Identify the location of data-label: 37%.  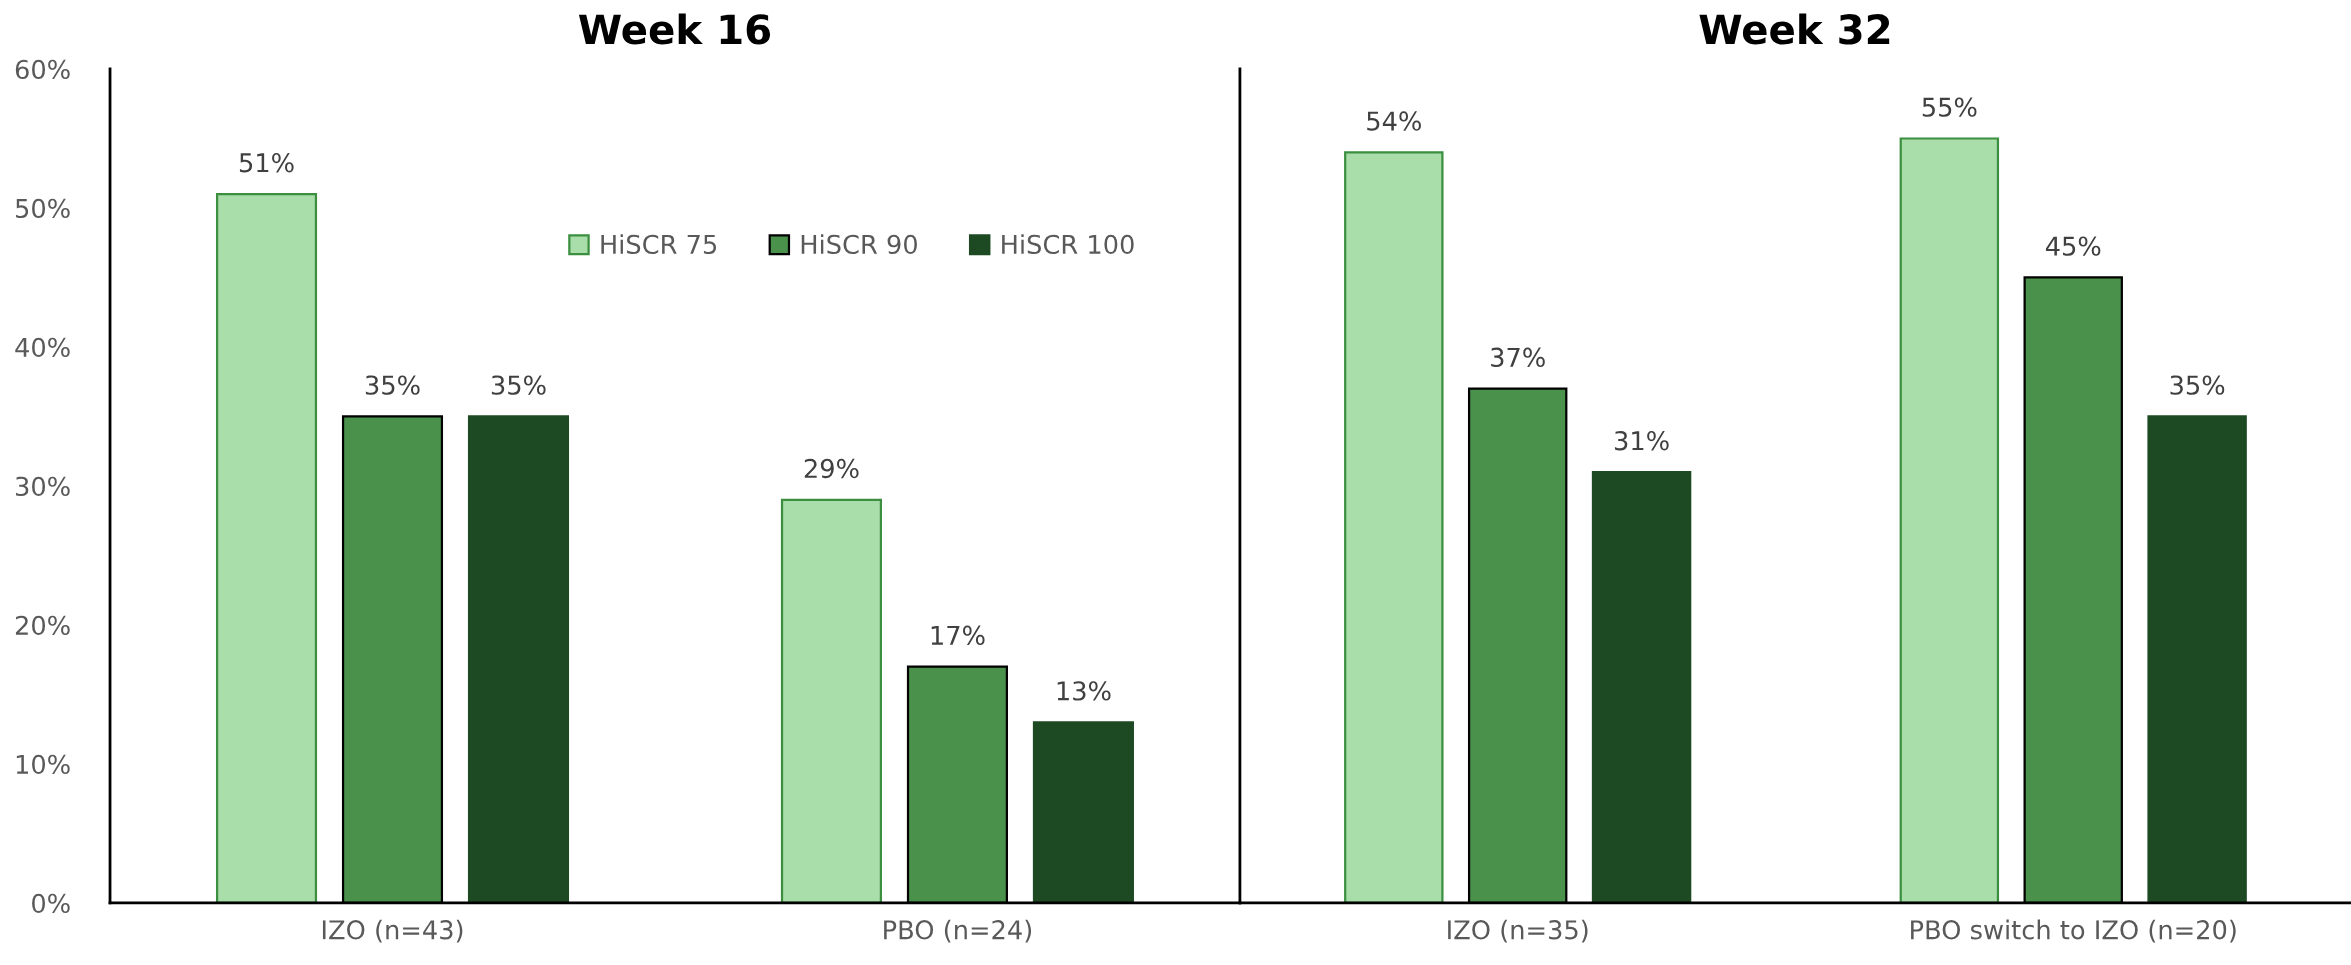
(1518, 357).